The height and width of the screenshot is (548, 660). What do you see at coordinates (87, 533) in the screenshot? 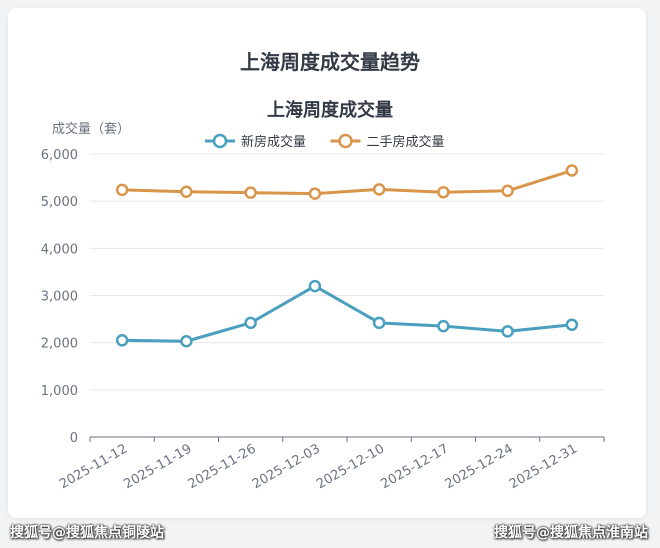
I see `watermark-left: 搜狐号@搜狐焦点铜陵站` at bounding box center [87, 533].